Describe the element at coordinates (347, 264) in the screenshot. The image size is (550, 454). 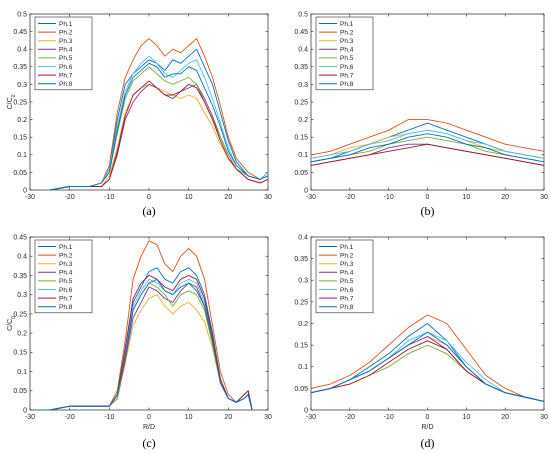
I see `legend-label: Ph.3` at that location.